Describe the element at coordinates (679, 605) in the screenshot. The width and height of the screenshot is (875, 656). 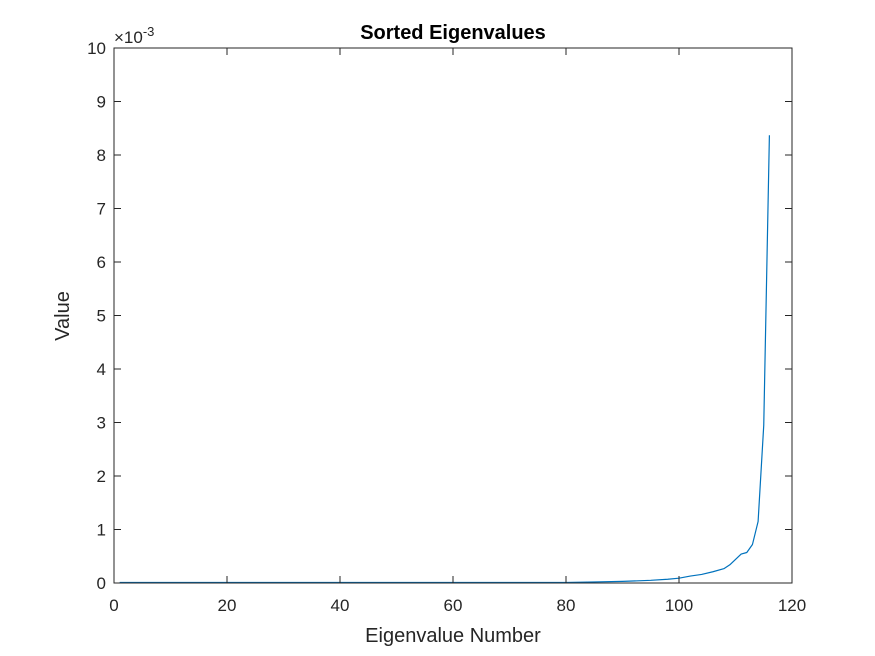
I see `x-tick-label: 100` at that location.